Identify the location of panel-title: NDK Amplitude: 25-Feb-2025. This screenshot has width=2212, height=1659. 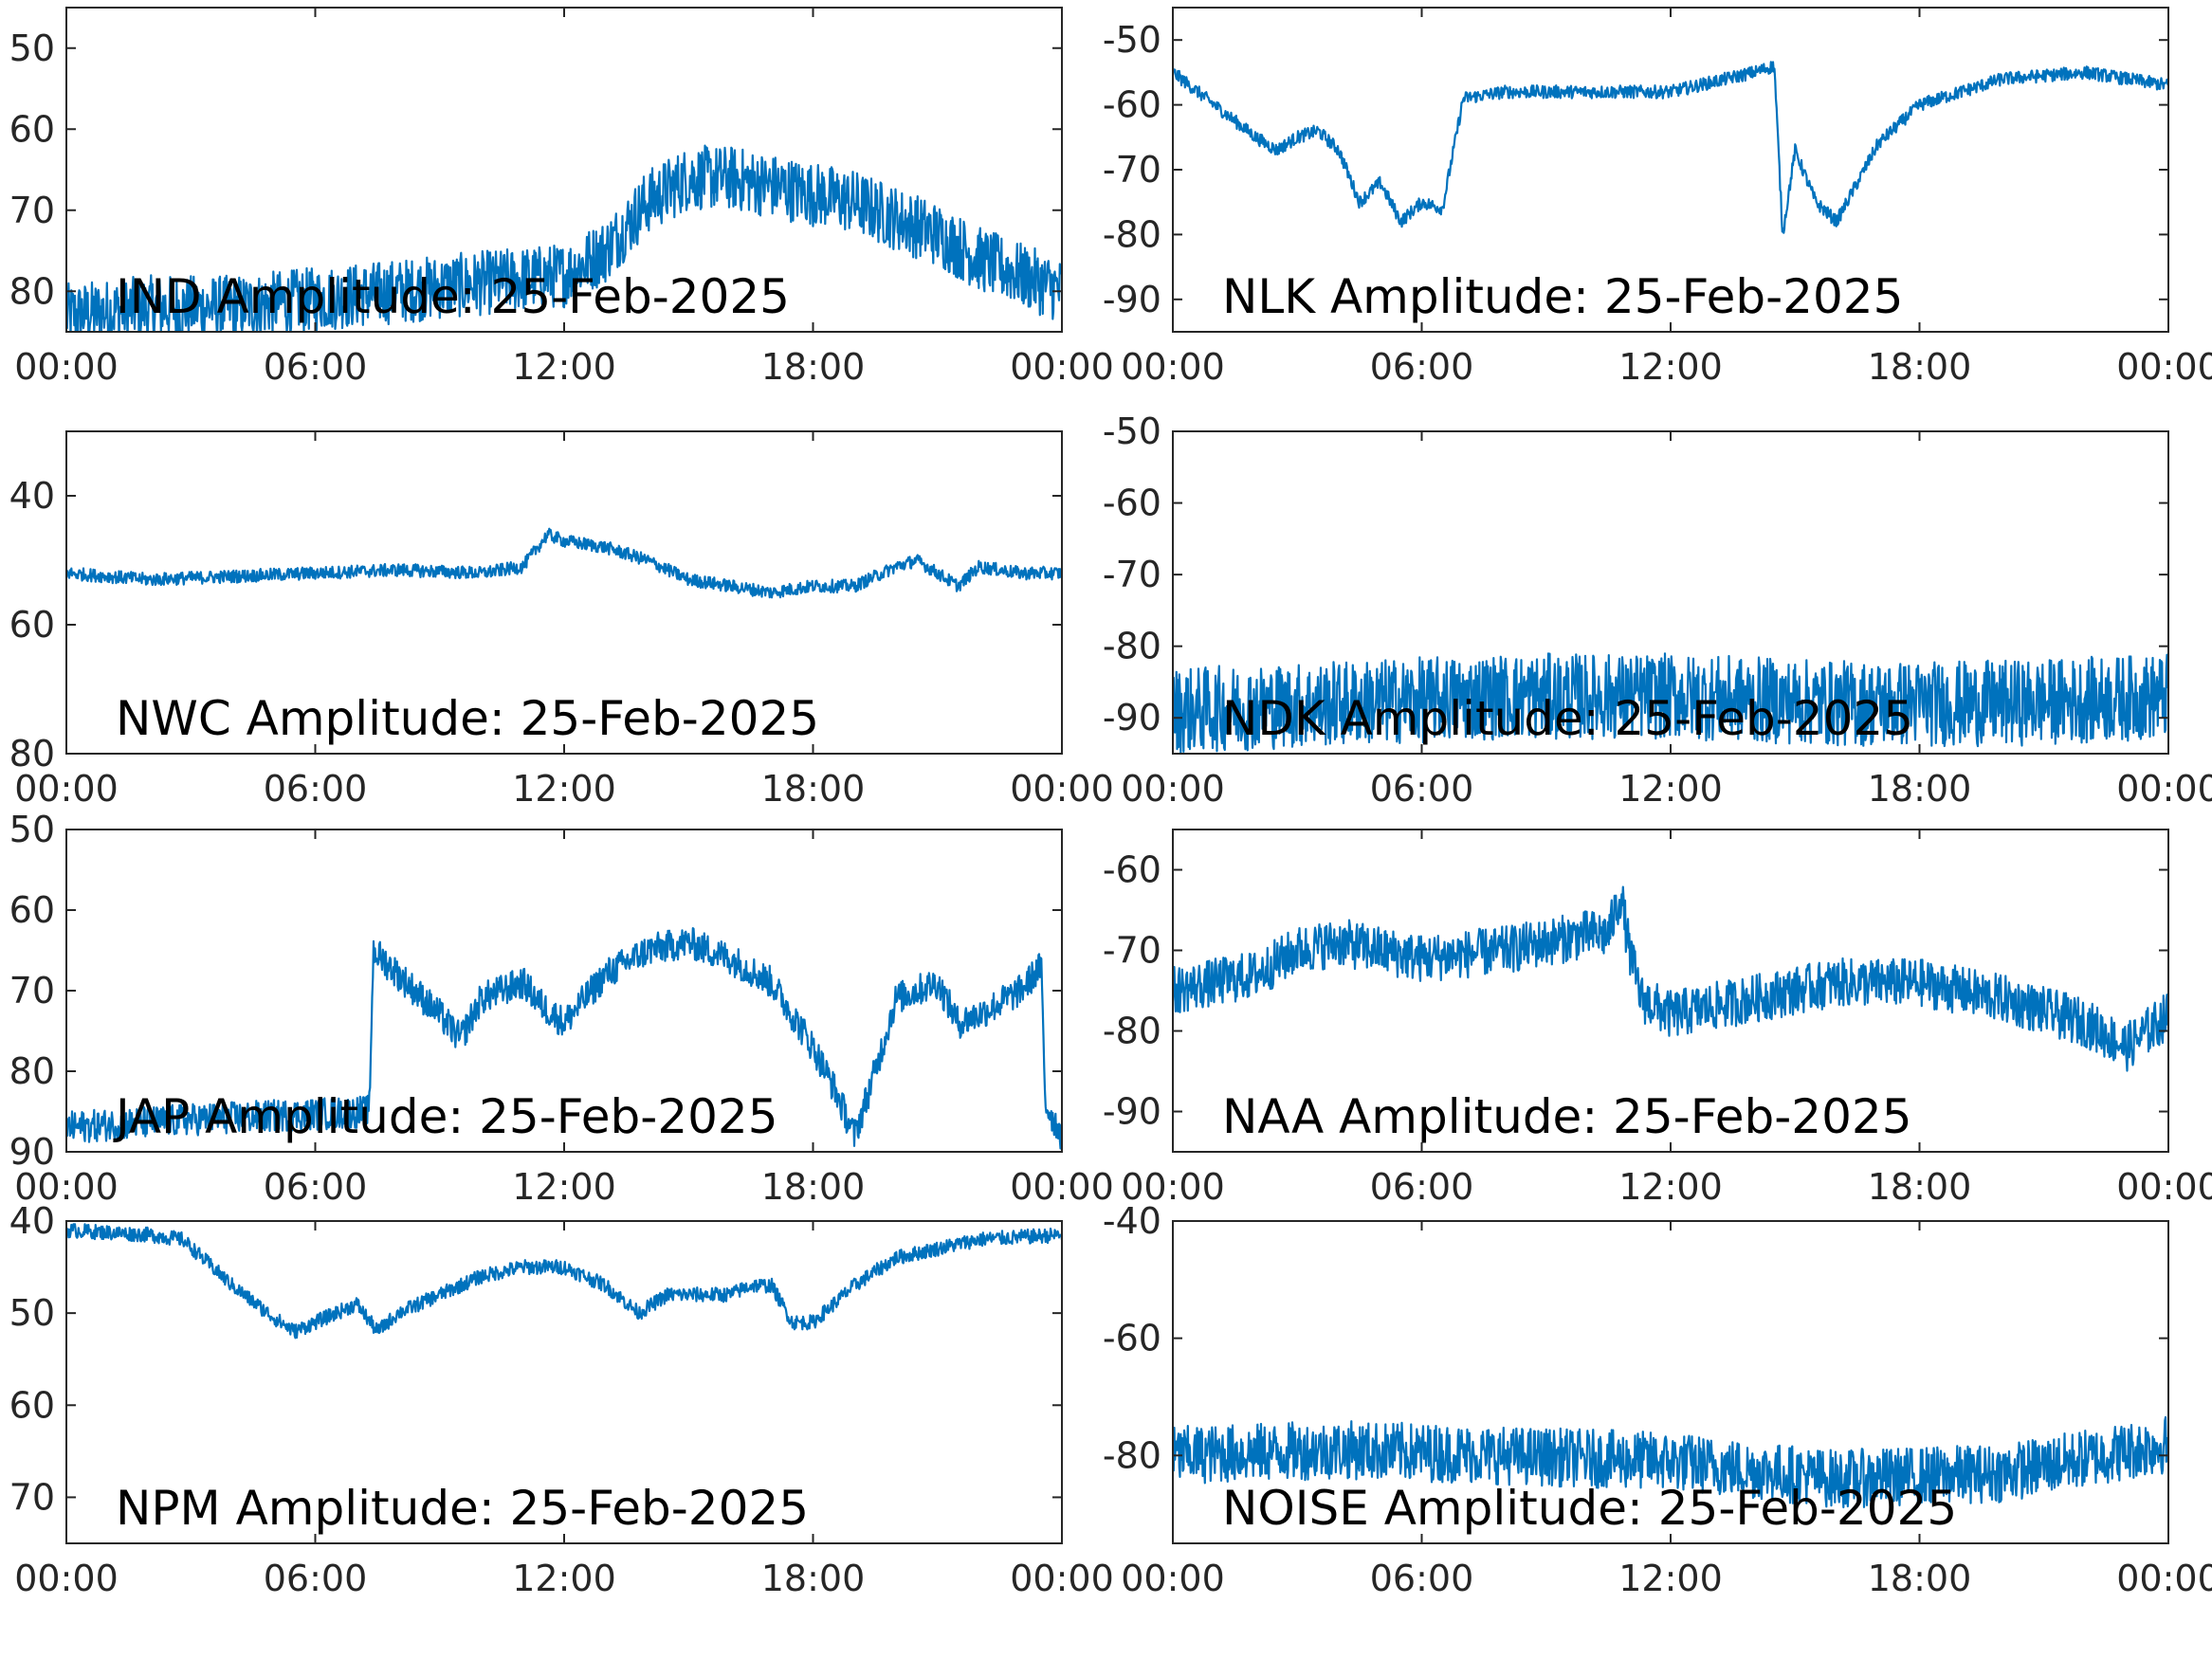
(1567, 718).